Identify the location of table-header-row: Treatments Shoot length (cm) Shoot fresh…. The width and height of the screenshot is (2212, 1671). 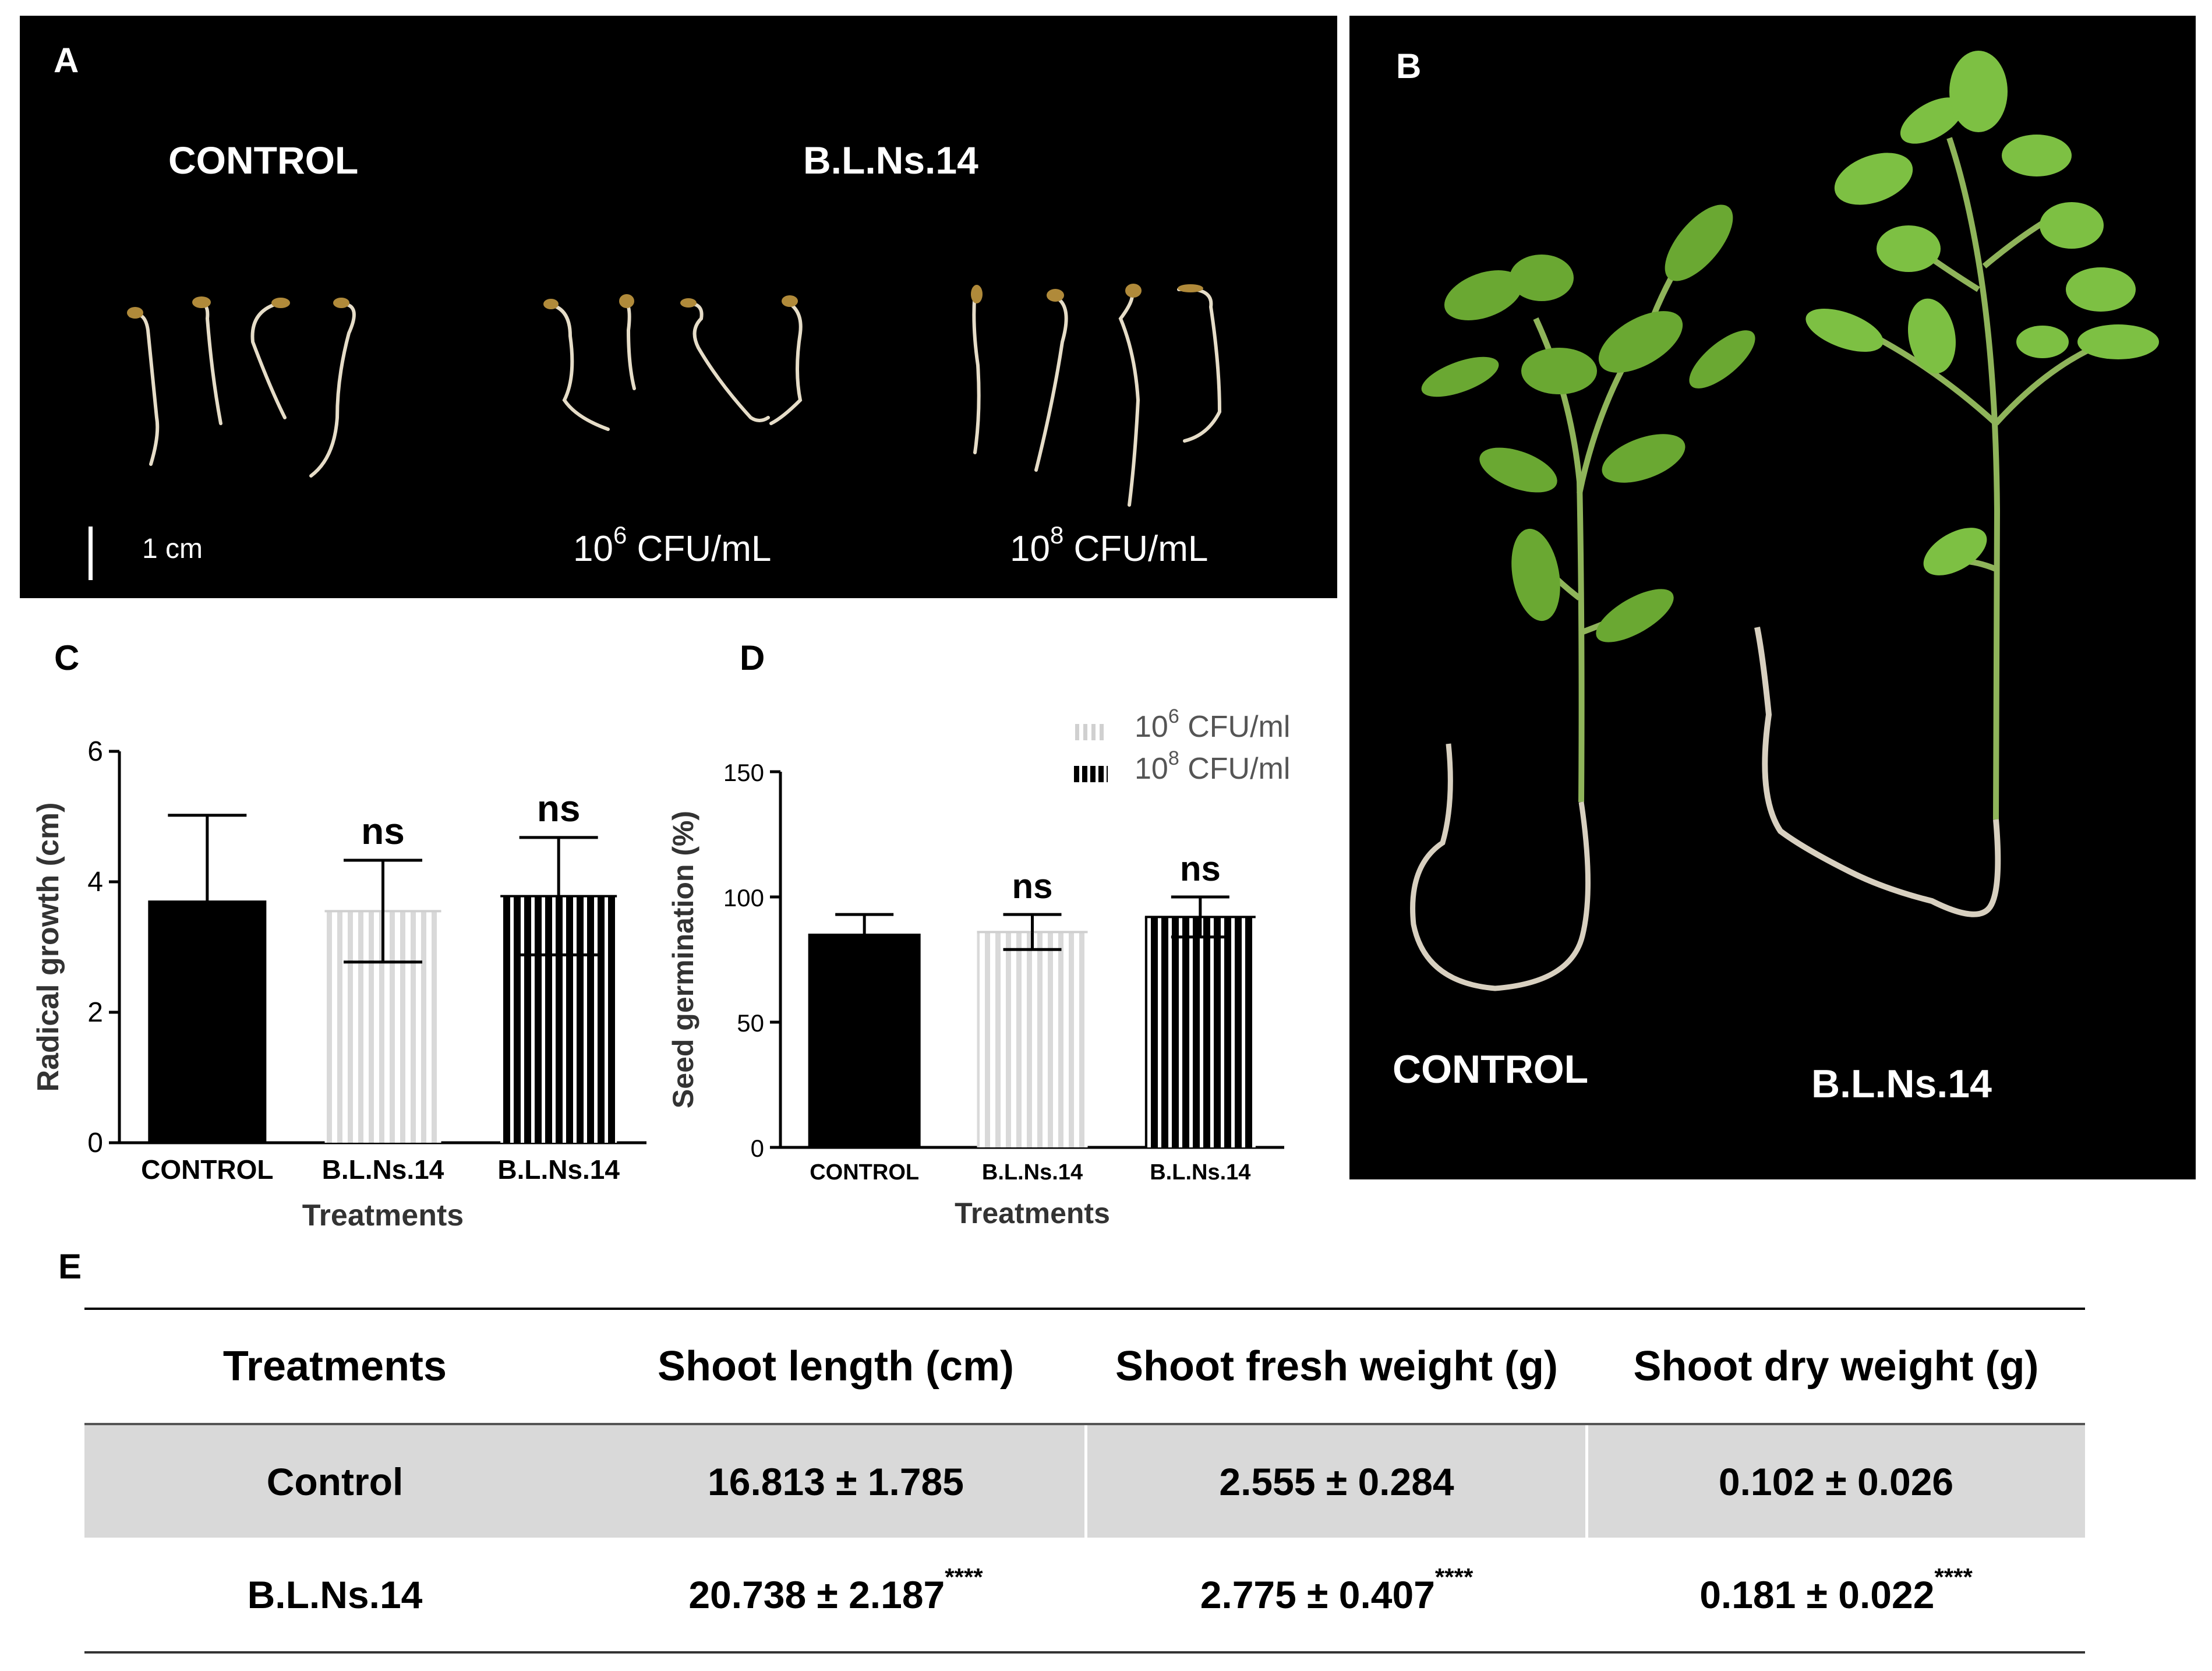
(1085, 1367).